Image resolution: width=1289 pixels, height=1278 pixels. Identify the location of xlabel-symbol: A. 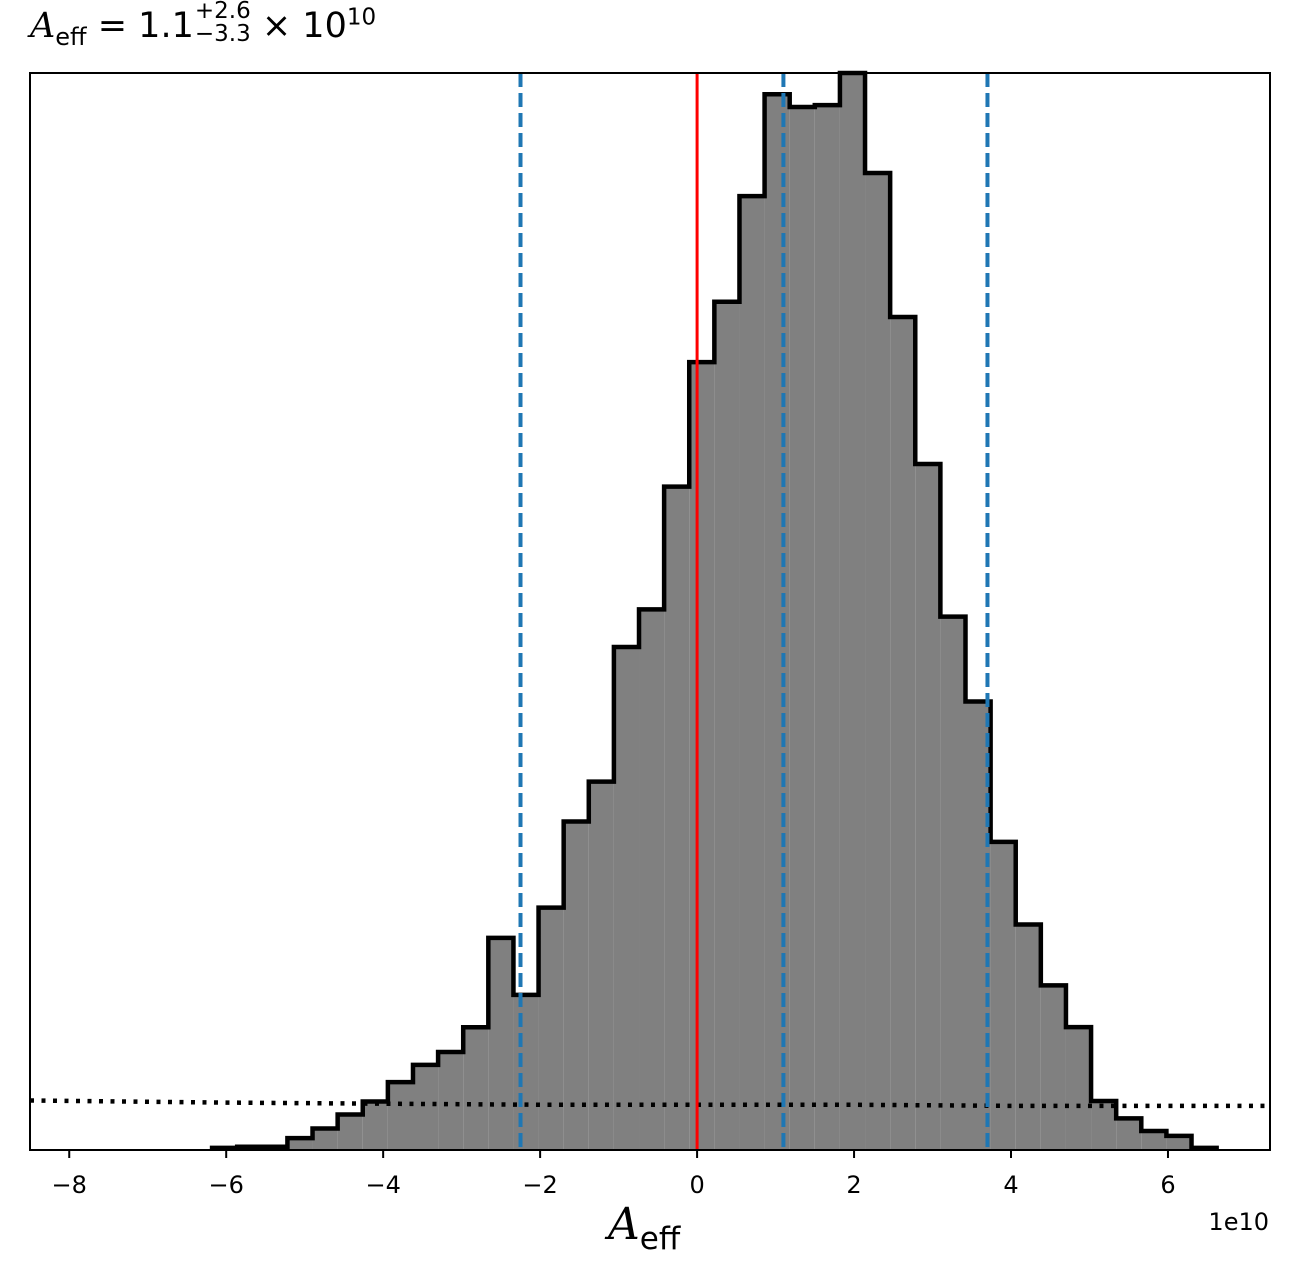
(624, 1224).